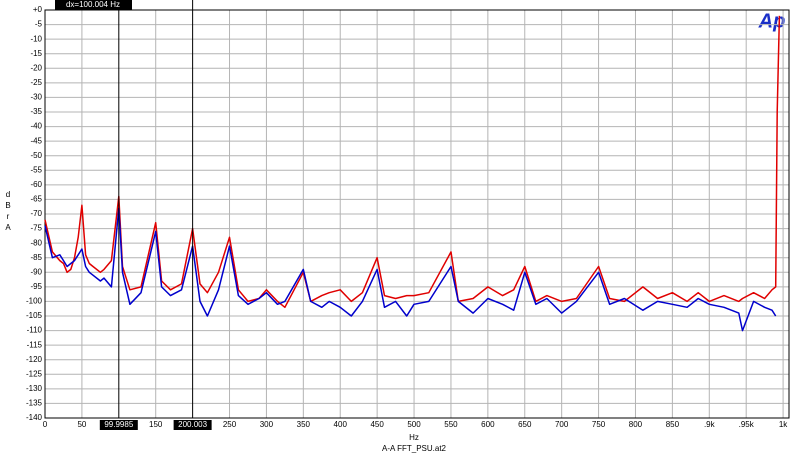 The width and height of the screenshot is (800, 455). What do you see at coordinates (636, 424) in the screenshot?
I see `x-tick-label: 800` at bounding box center [636, 424].